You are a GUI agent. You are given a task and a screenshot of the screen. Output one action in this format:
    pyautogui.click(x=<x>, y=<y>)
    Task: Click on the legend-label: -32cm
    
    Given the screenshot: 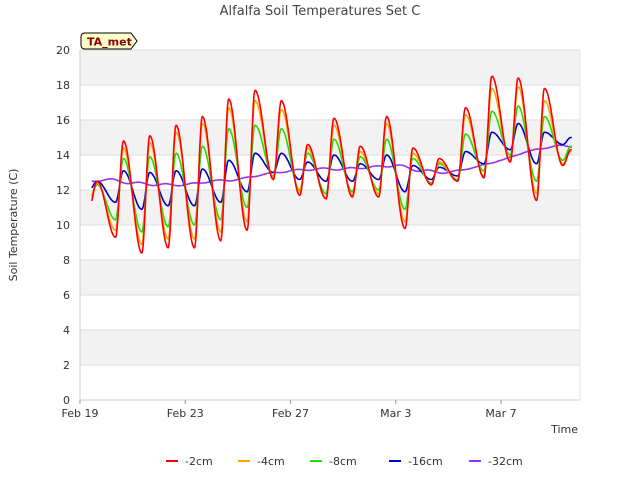 What is the action you would take?
    pyautogui.click(x=505, y=461)
    